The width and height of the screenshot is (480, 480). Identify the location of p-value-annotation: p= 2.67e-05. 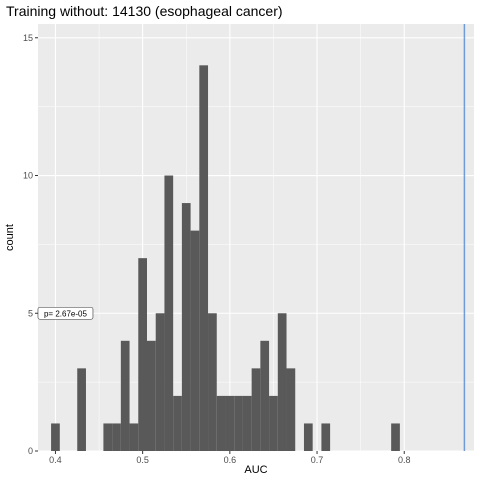
(65, 313).